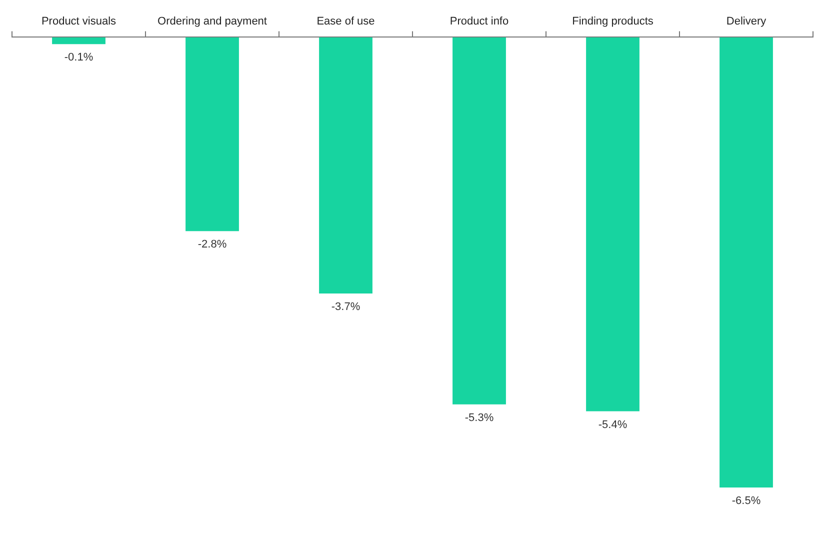 This screenshot has height=540, width=831. What do you see at coordinates (479, 22) in the screenshot?
I see `x-tick-label: Product info` at bounding box center [479, 22].